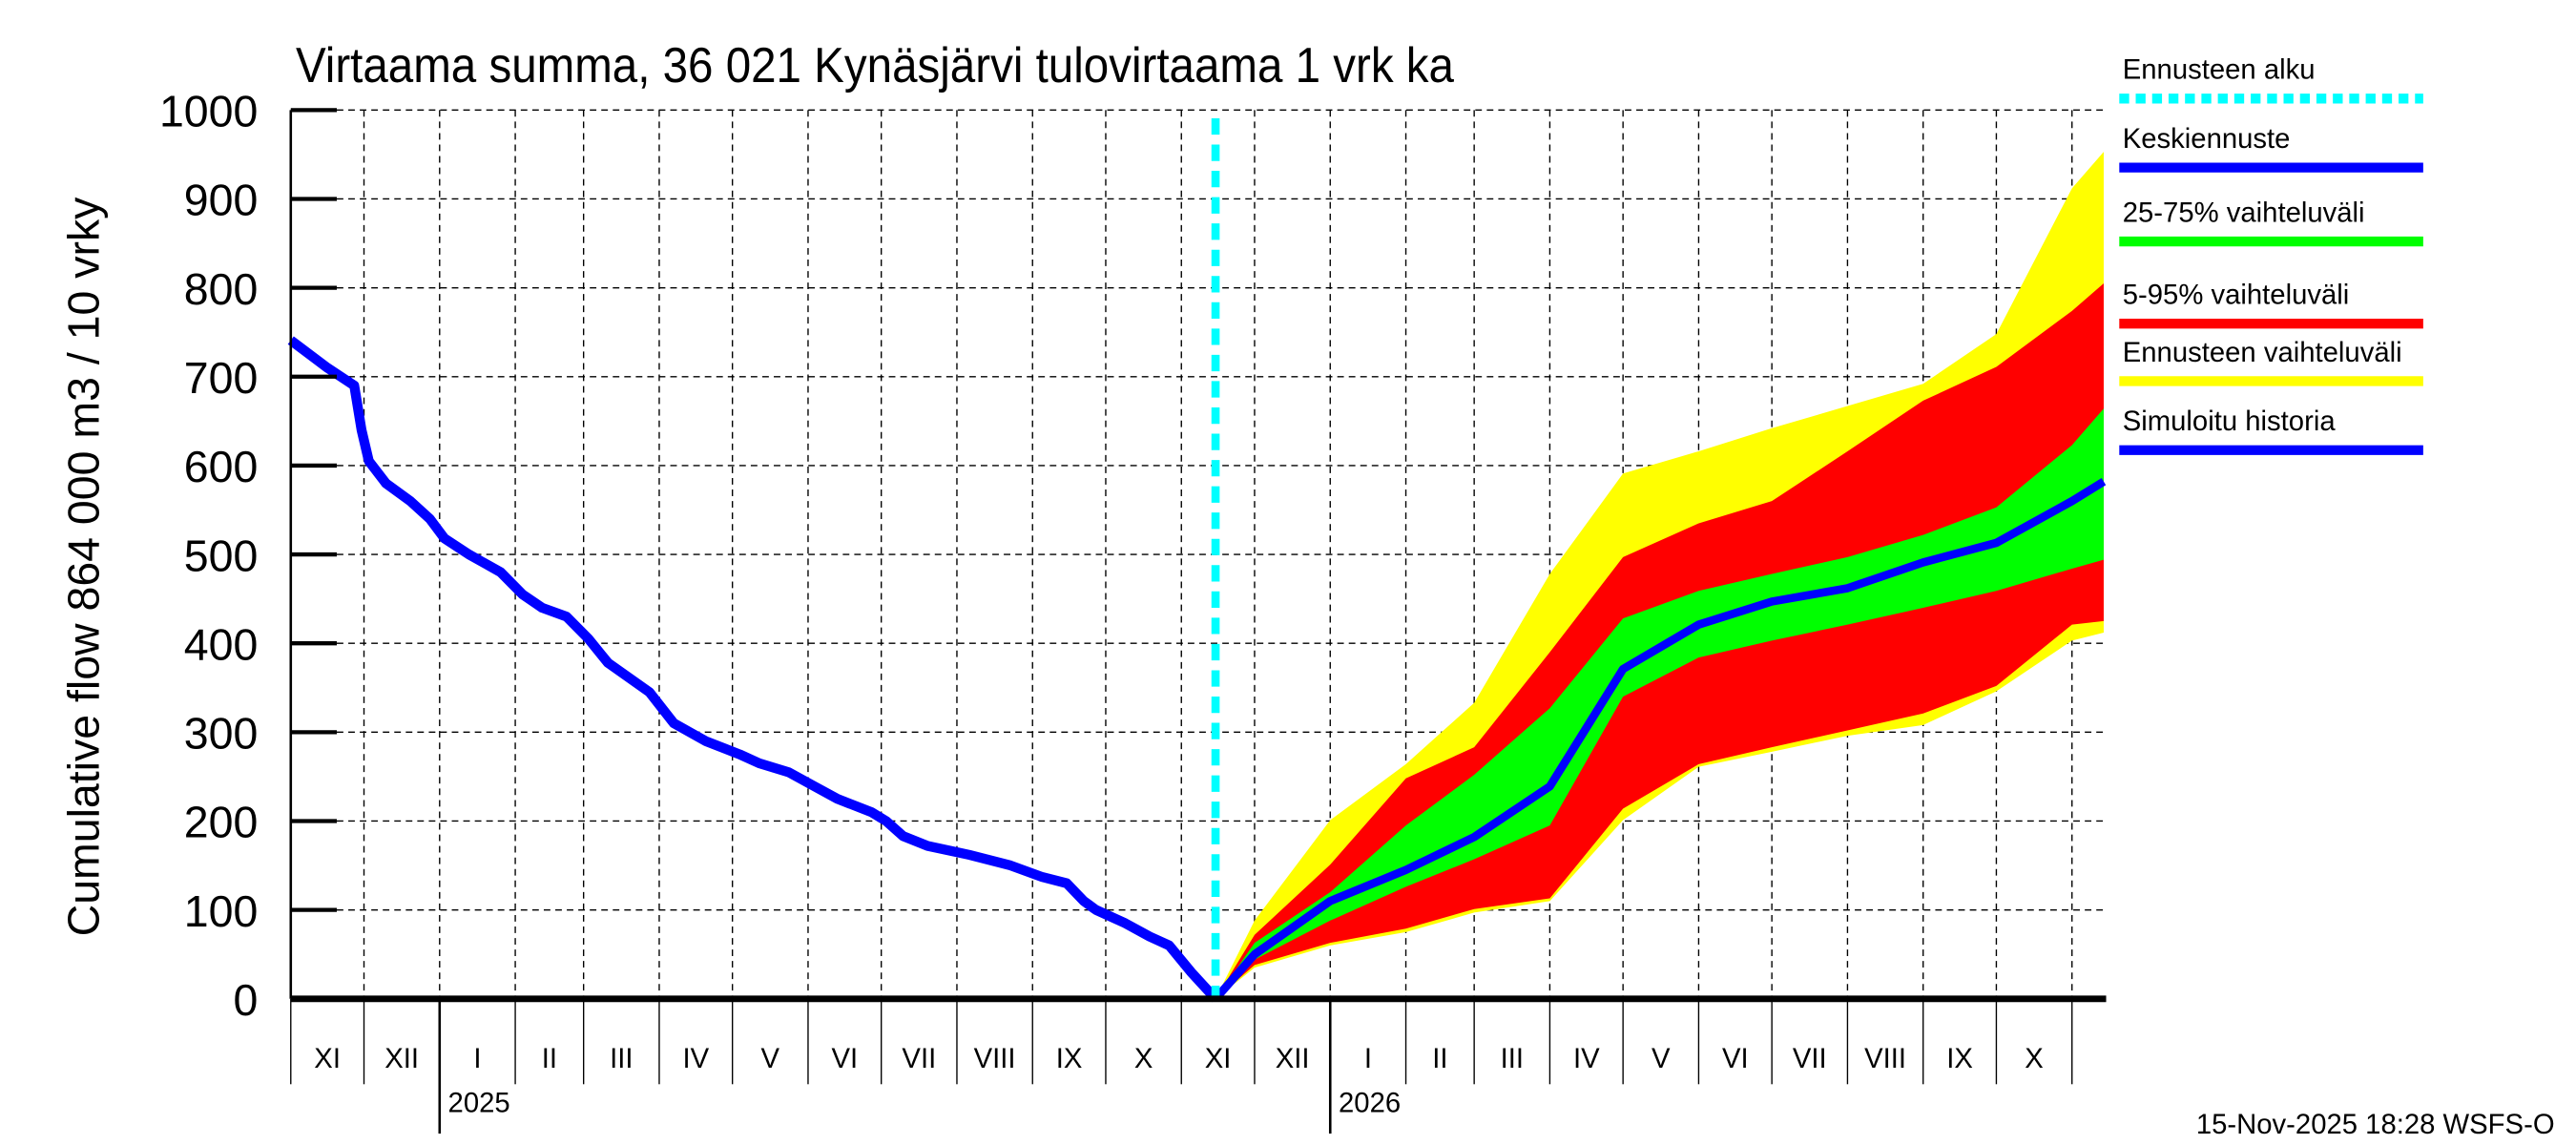 The width and height of the screenshot is (2576, 1145). What do you see at coordinates (2230, 421) in the screenshot?
I see `legend-label: Simuloitu historia` at bounding box center [2230, 421].